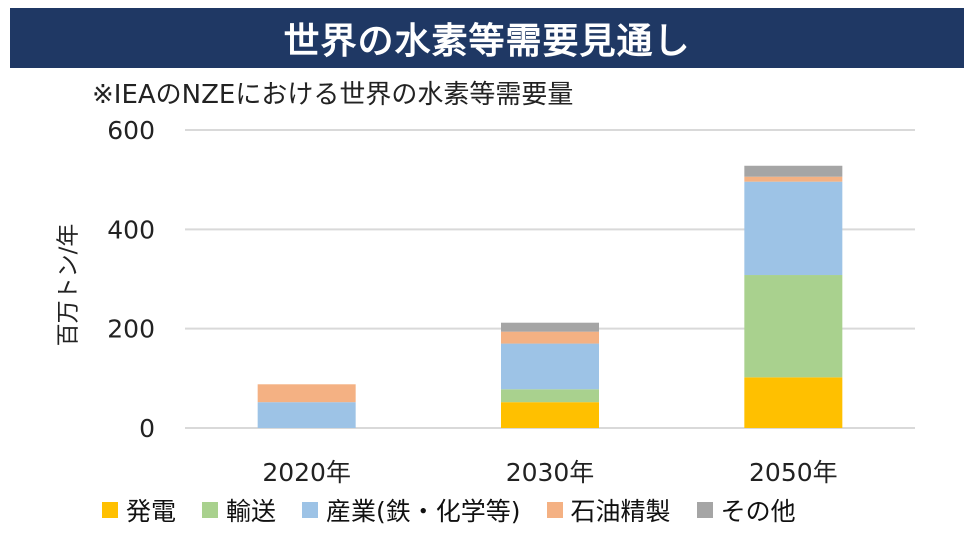 Image resolution: width=974 pixels, height=538 pixels. I want to click on legend-item: 輸送, so click(239, 510).